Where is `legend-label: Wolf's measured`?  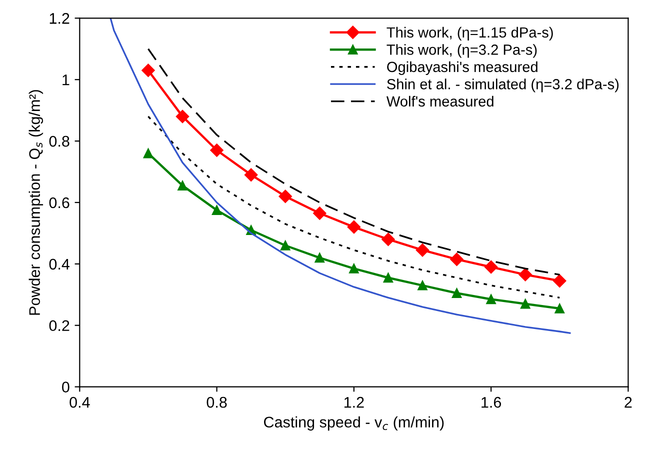
legend-label: Wolf's measured is located at coordinates (440, 101).